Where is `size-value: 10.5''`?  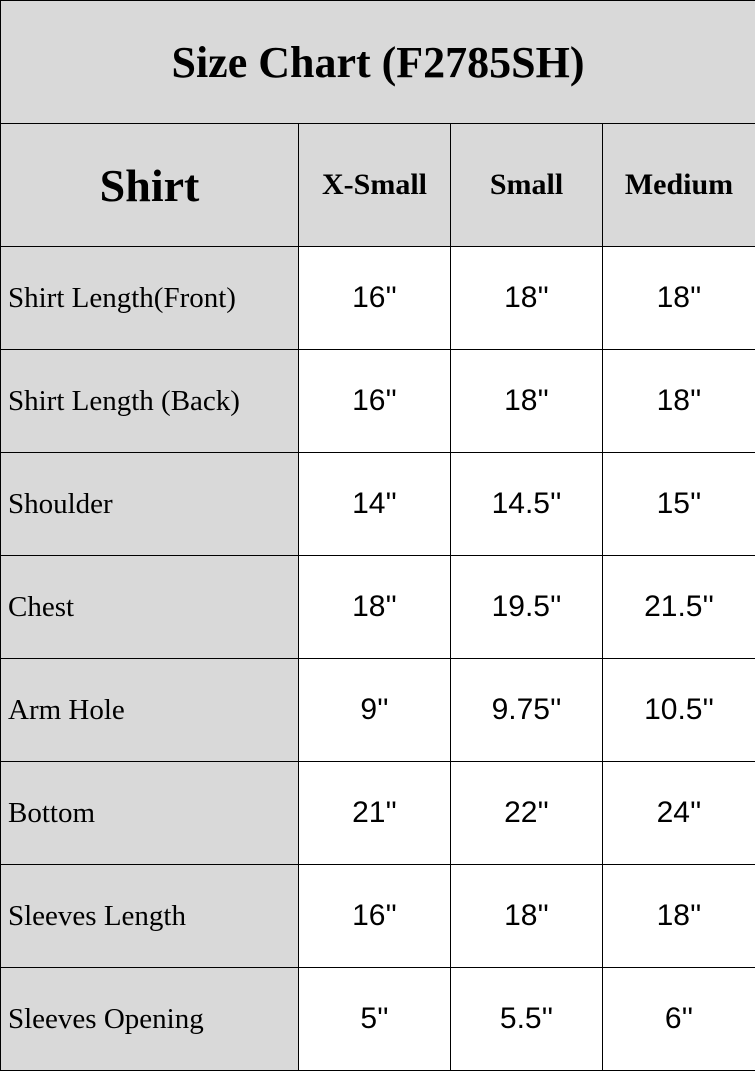
size-value: 10.5'' is located at coordinates (678, 710).